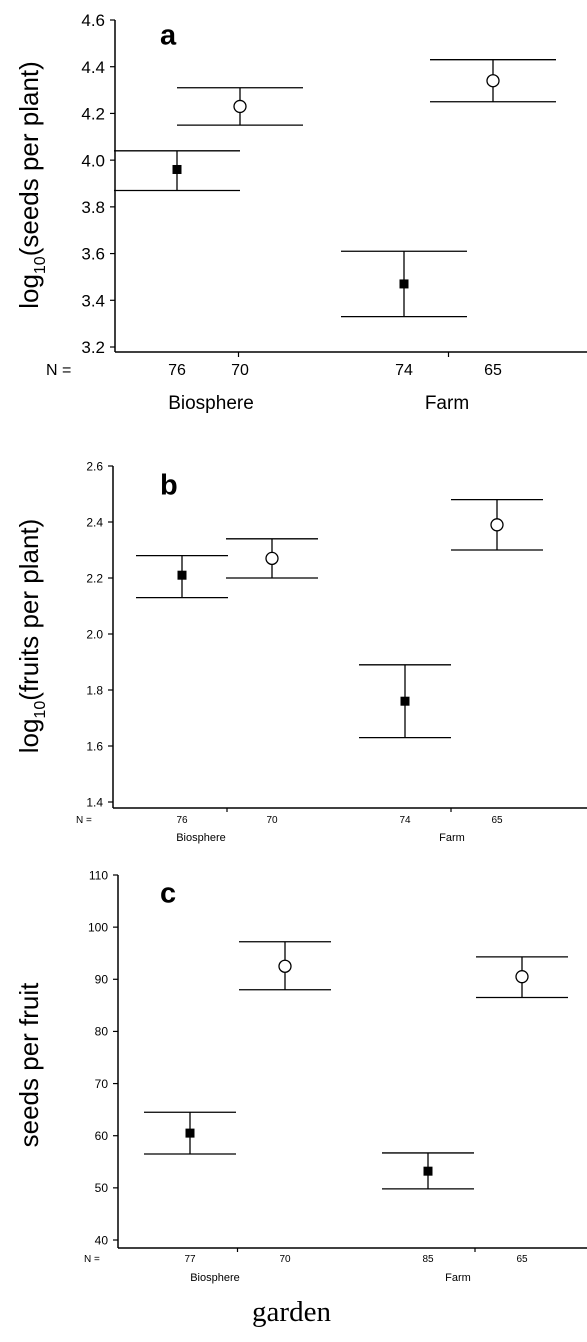  I want to click on y-tick-label: 4.6, so click(93, 20).